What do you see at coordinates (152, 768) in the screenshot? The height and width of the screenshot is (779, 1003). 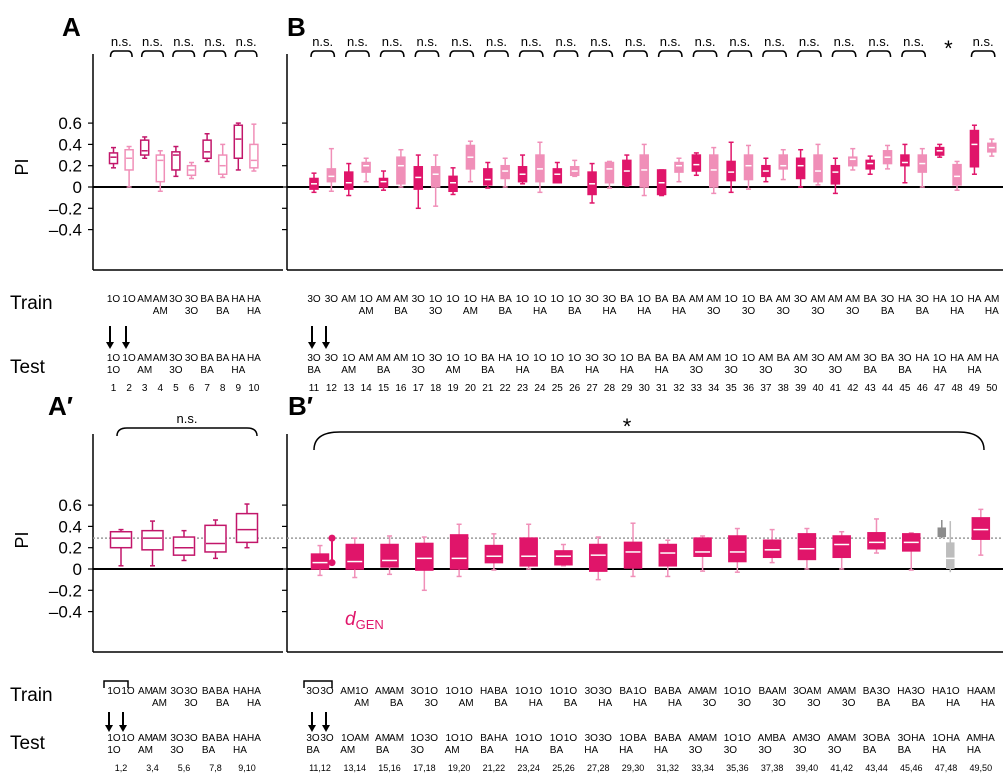 I see `x-tick-label: 3,4` at bounding box center [152, 768].